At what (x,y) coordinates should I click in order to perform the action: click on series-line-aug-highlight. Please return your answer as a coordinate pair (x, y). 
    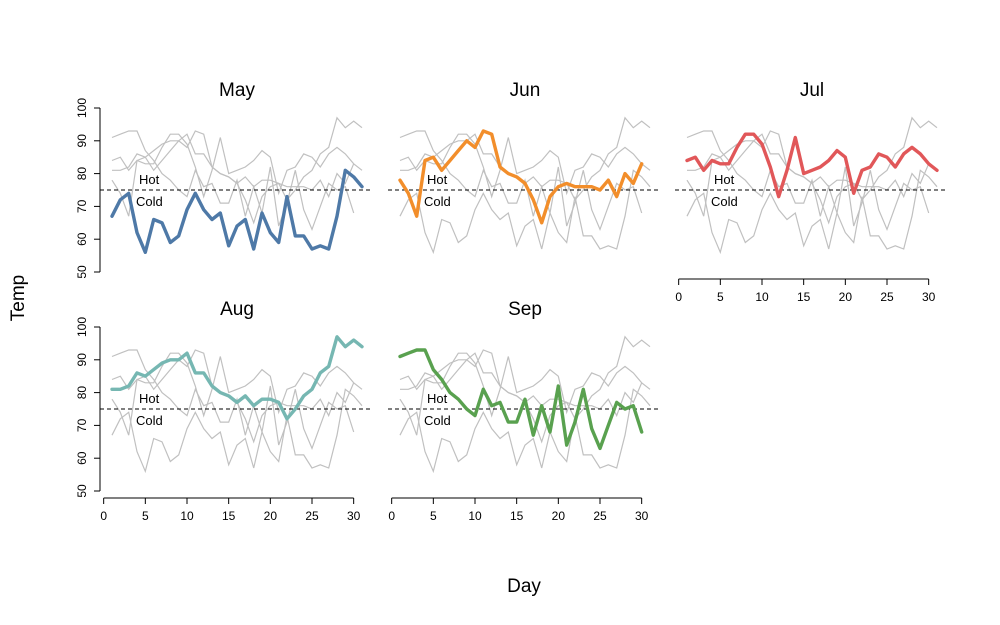
    Looking at the image, I should click on (237, 378).